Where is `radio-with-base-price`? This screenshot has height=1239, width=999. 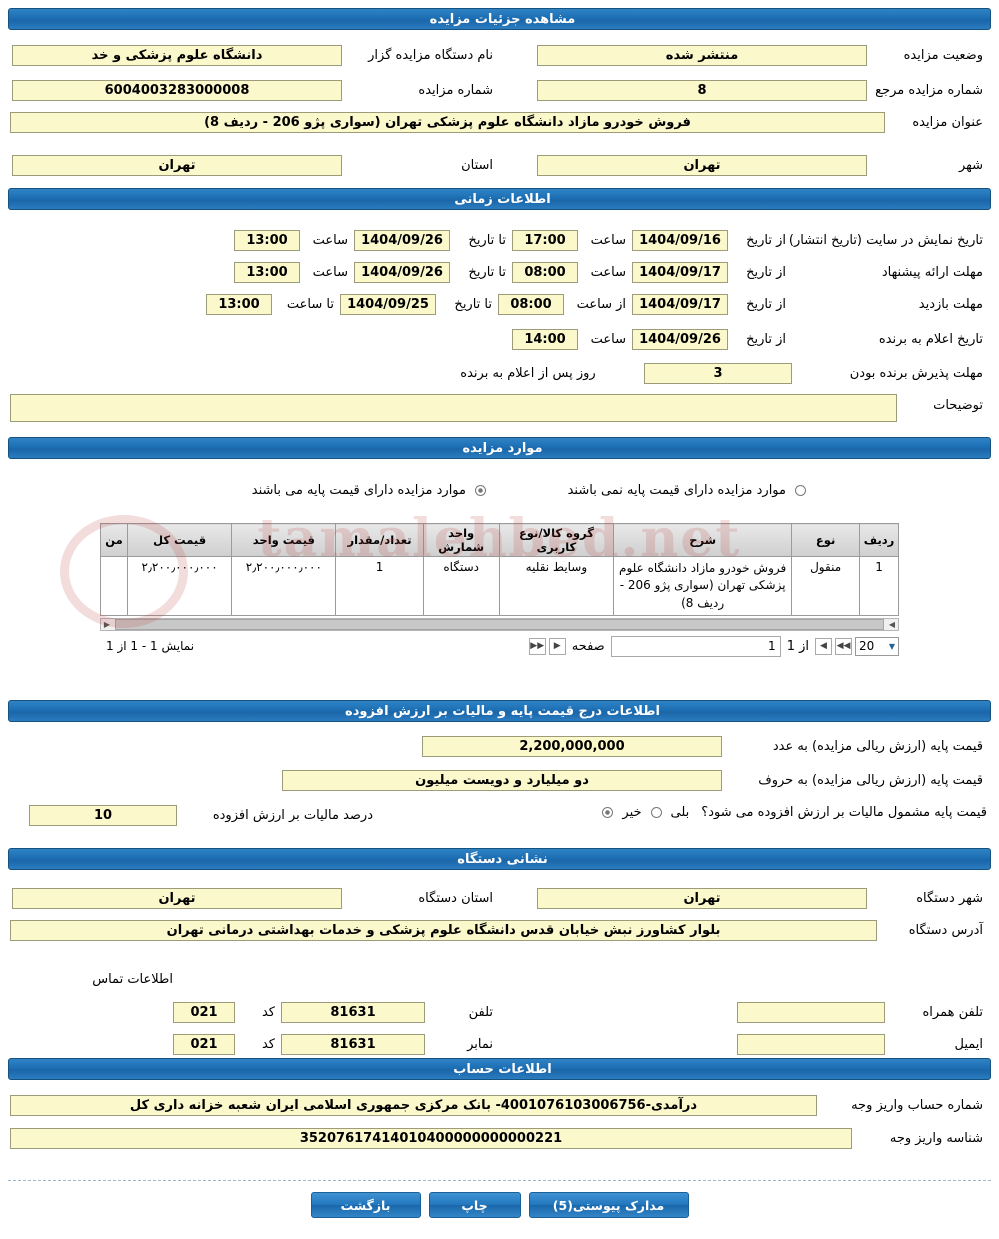
radio-with-base-price is located at coordinates (480, 490).